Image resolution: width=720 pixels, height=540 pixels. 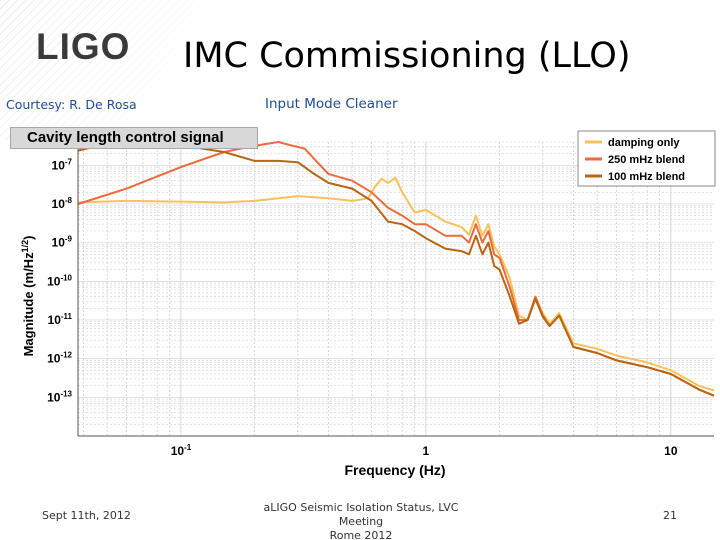 I want to click on y-tick-label: 10⁻¹³, so click(x=59, y=396).